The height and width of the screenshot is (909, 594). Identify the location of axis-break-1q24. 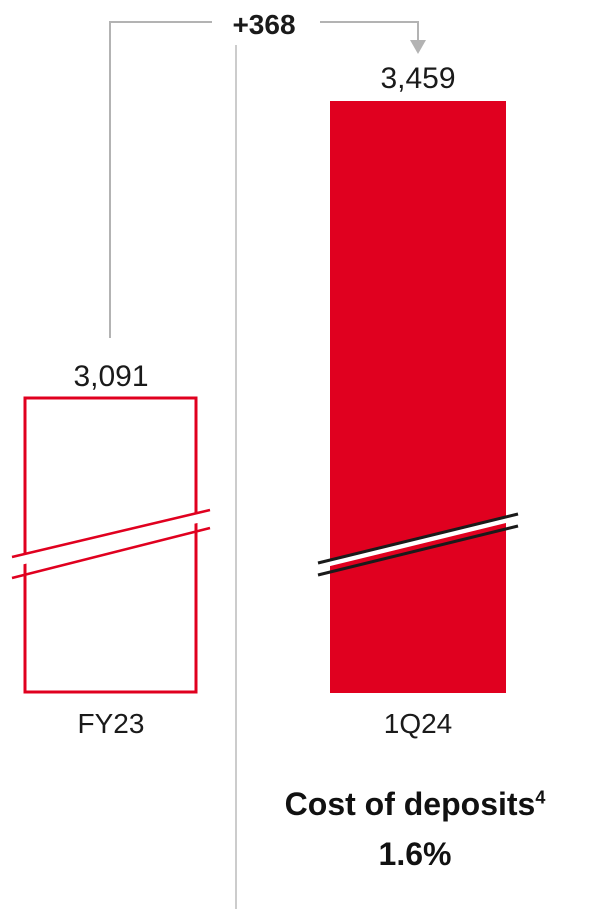
(418, 544).